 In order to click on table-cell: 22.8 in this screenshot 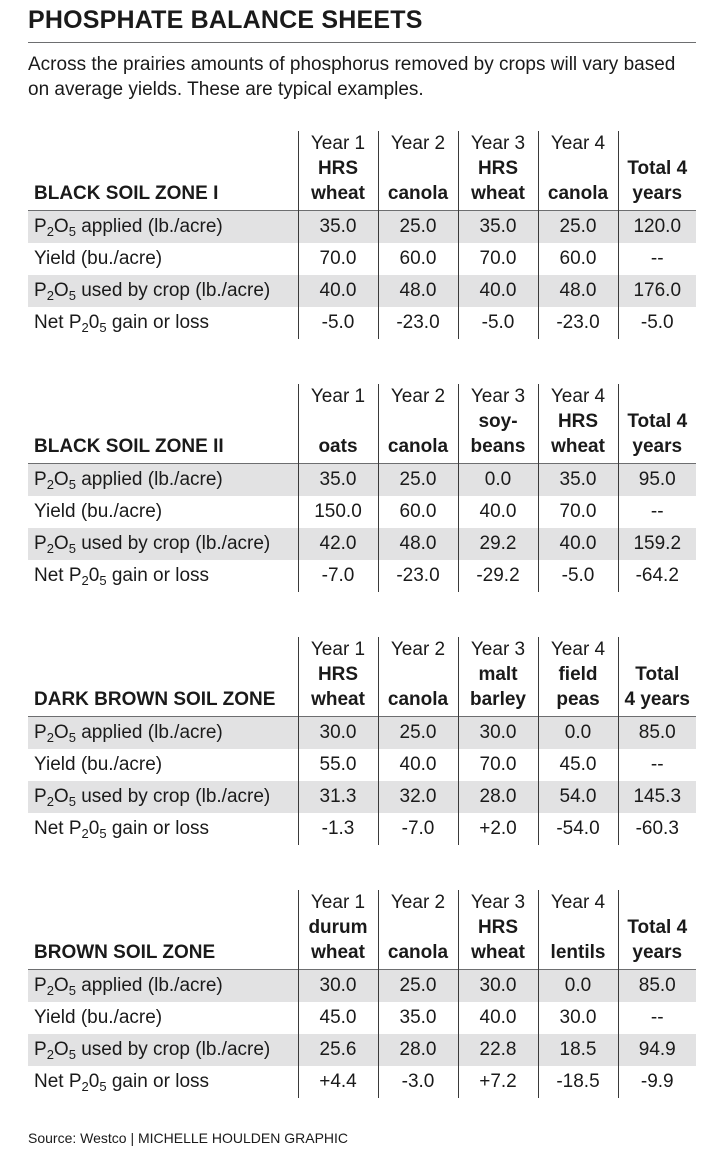, I will do `click(497, 1050)`.